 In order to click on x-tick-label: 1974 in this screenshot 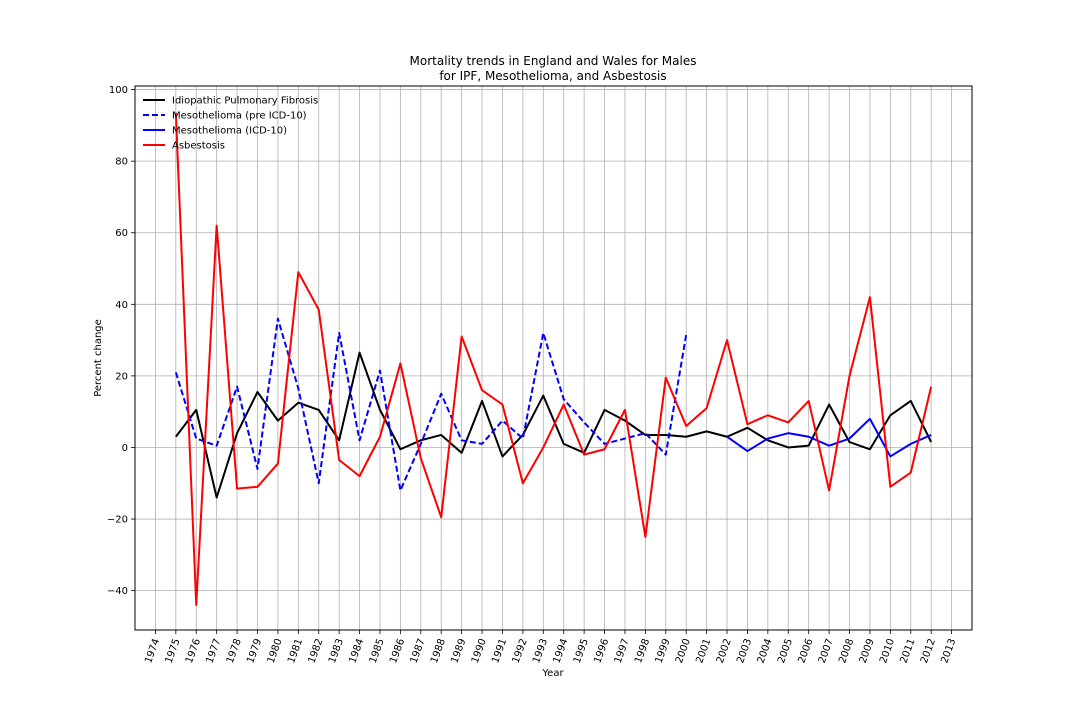, I will do `click(152, 651)`.